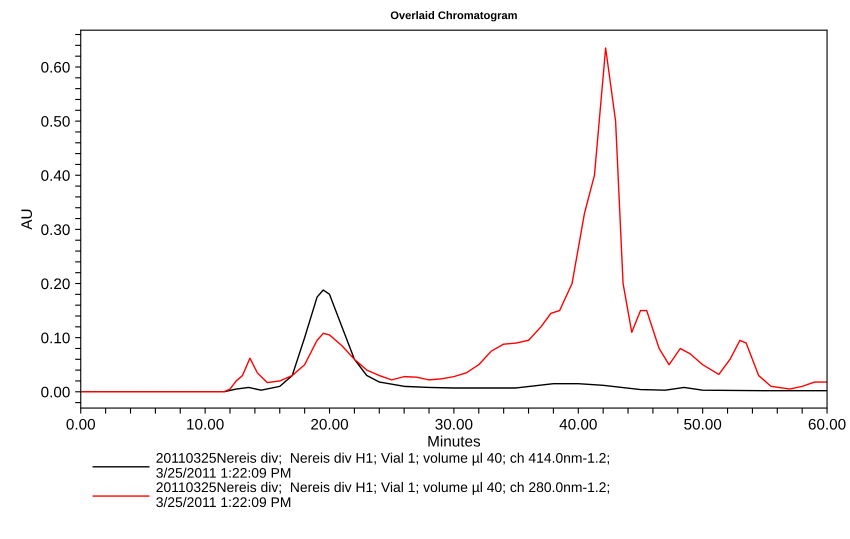  I want to click on y-tick-label: 0.40, so click(55, 175).